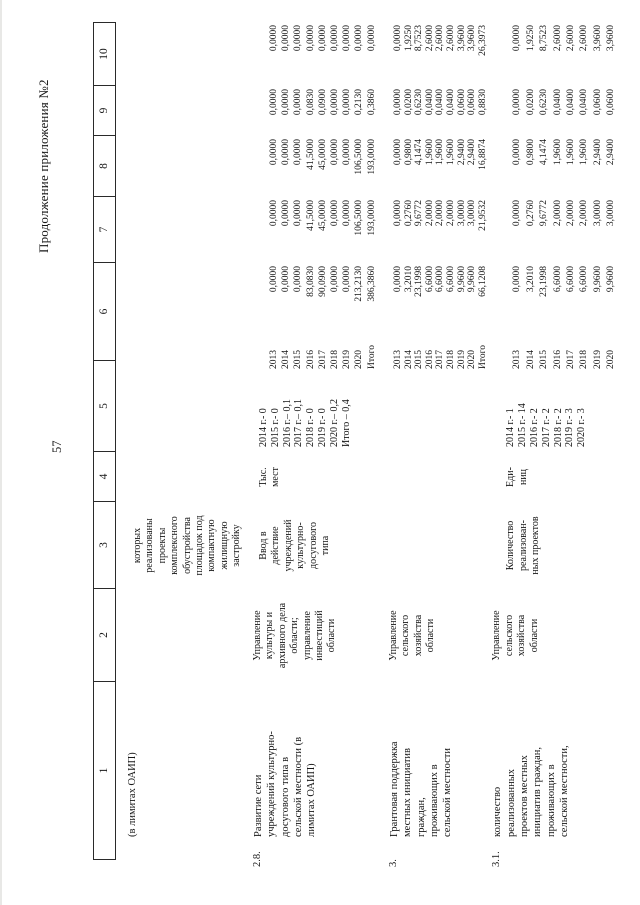 This screenshot has width=640, height=905. I want to click on finance-value: 6,6000, so click(429, 279).